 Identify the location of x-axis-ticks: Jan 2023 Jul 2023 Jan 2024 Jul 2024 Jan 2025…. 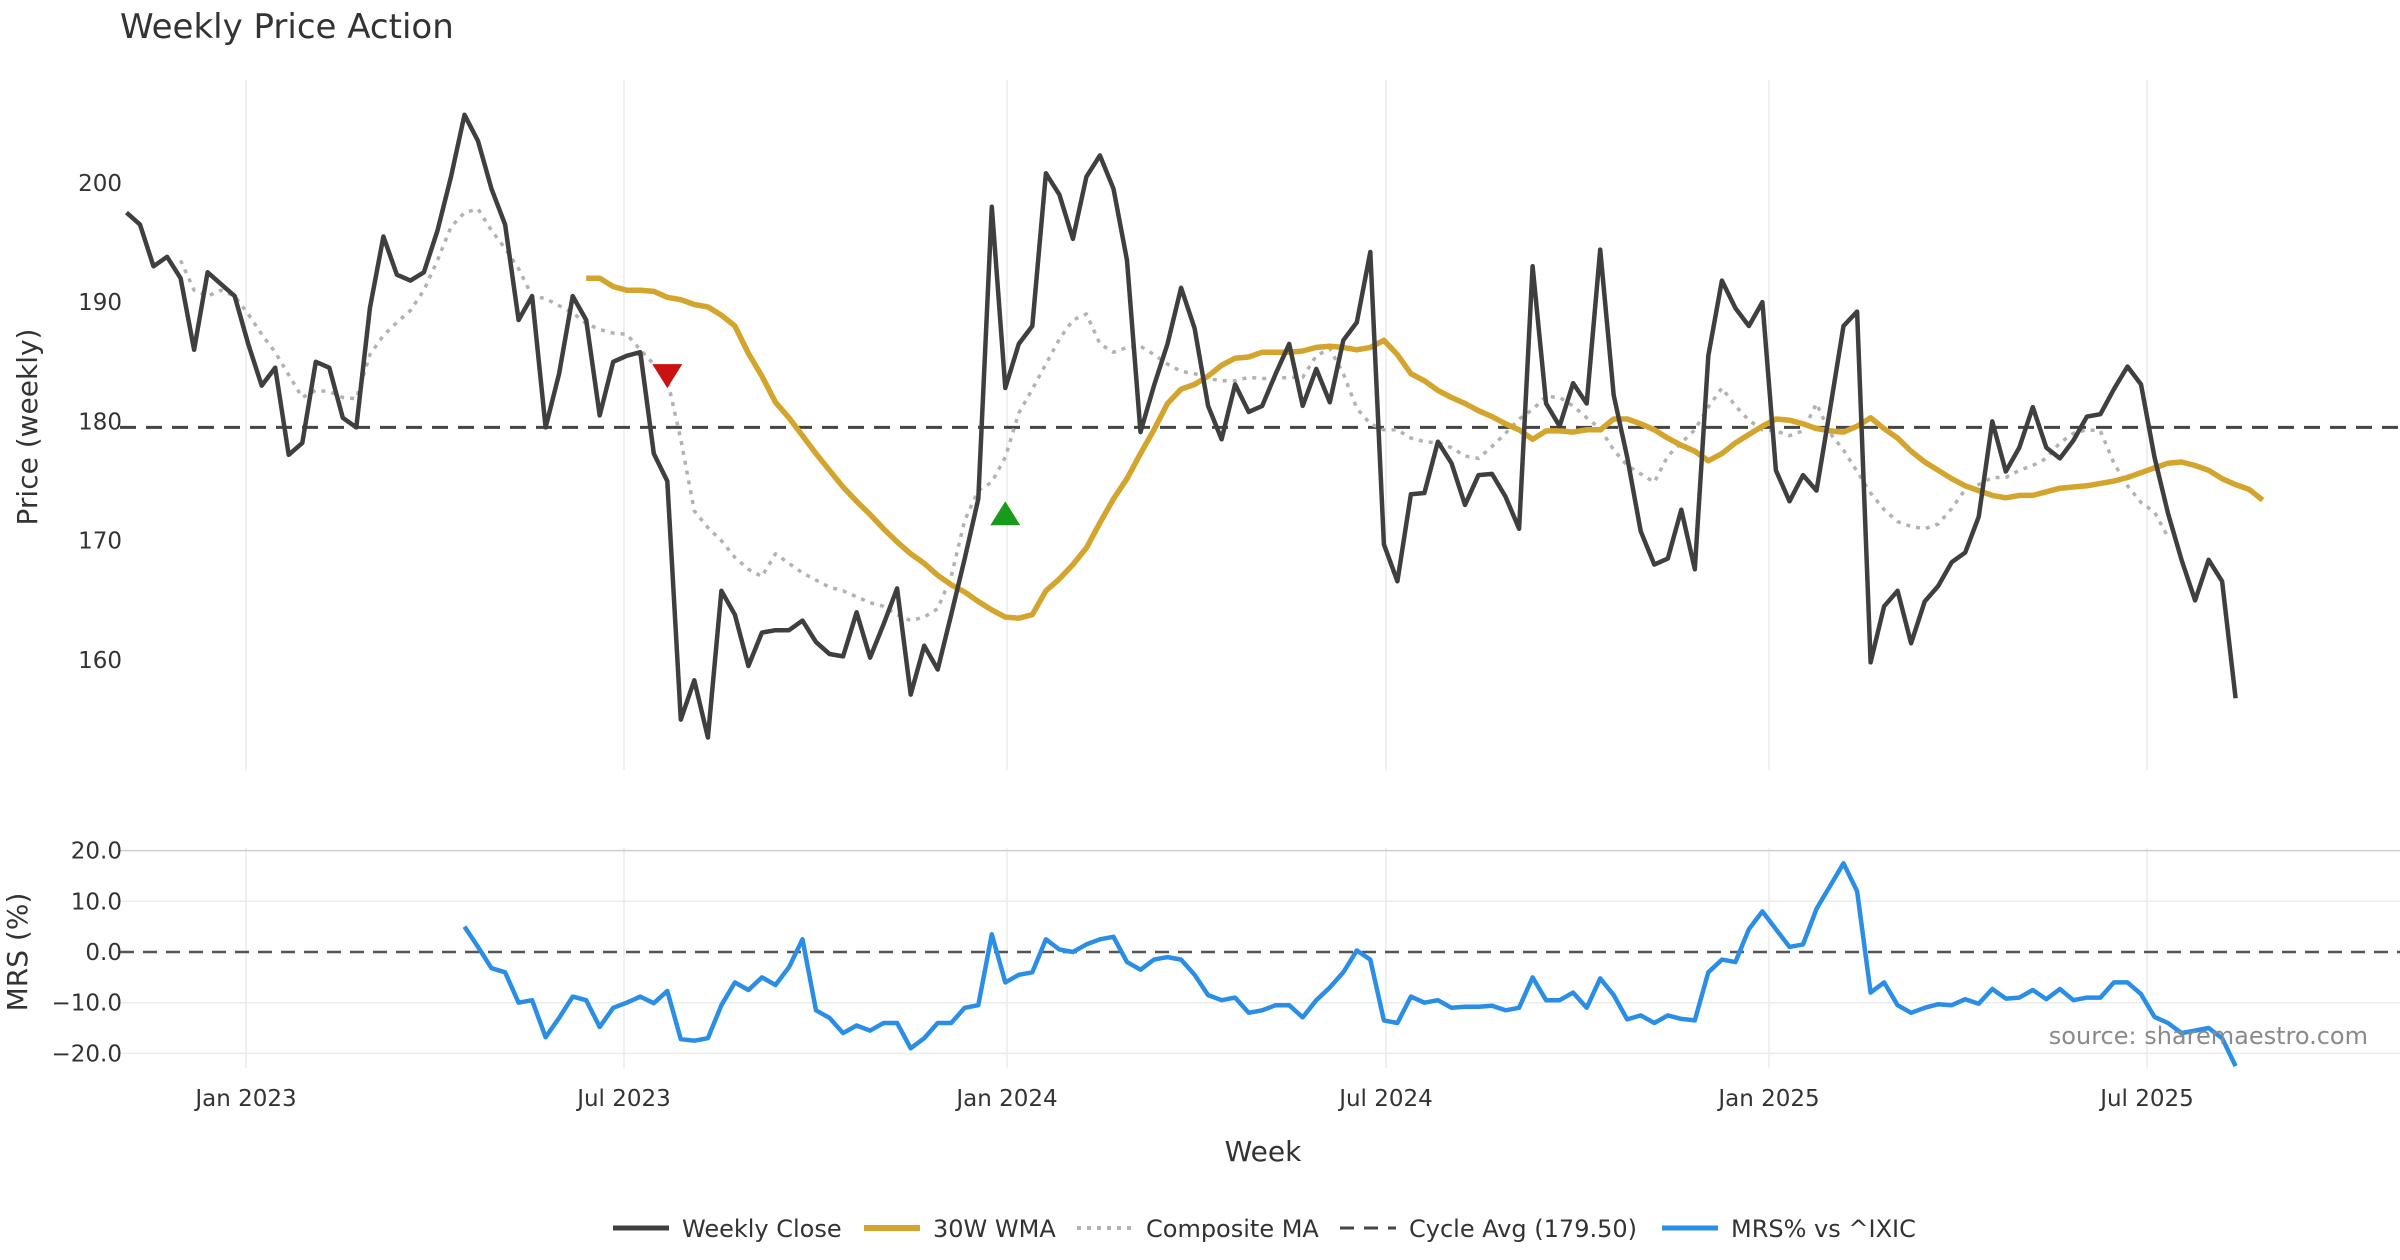
(1193, 1099).